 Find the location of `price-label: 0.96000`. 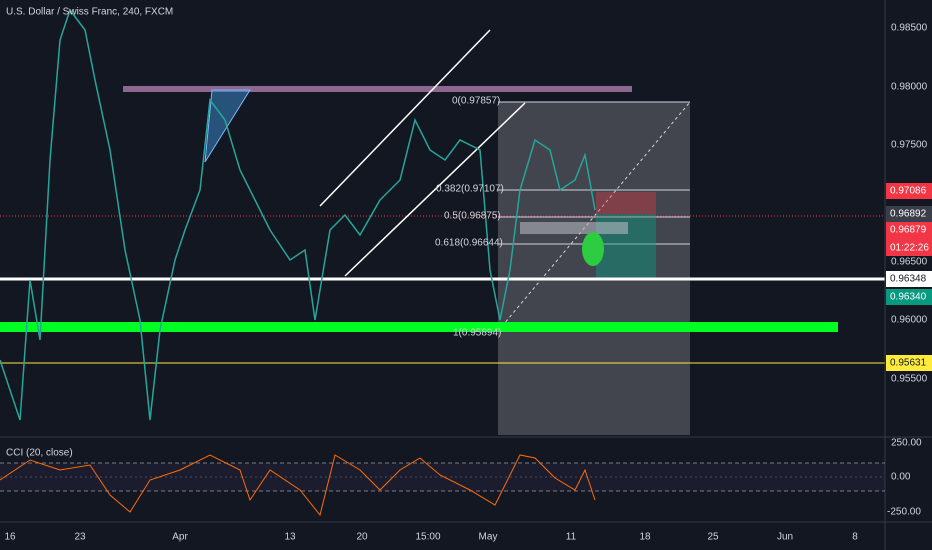

price-label: 0.96000 is located at coordinates (909, 320).